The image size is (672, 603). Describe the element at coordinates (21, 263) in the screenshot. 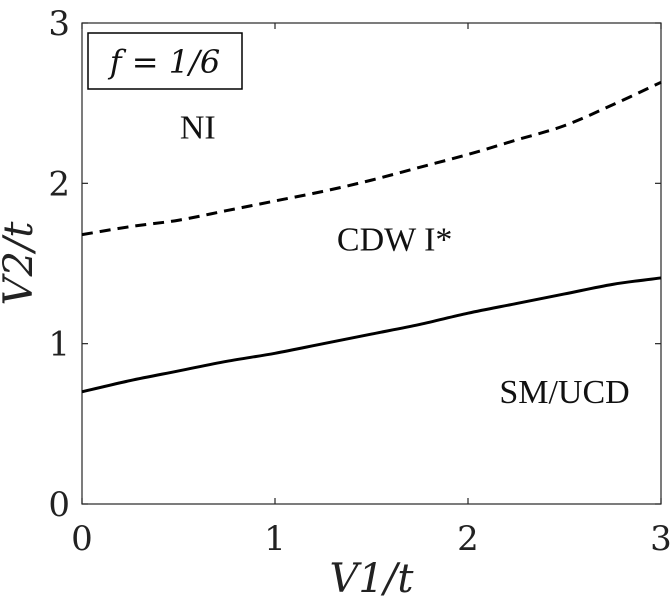

I see `y-axis-label: V2/t` at that location.